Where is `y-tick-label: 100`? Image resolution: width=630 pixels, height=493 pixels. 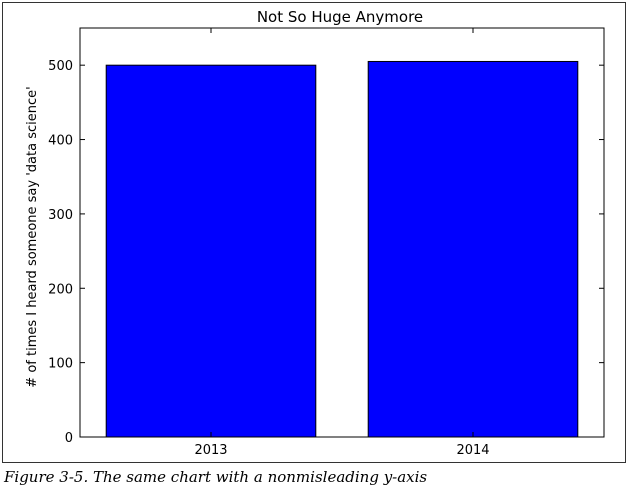 y-tick-label: 100 is located at coordinates (60, 364).